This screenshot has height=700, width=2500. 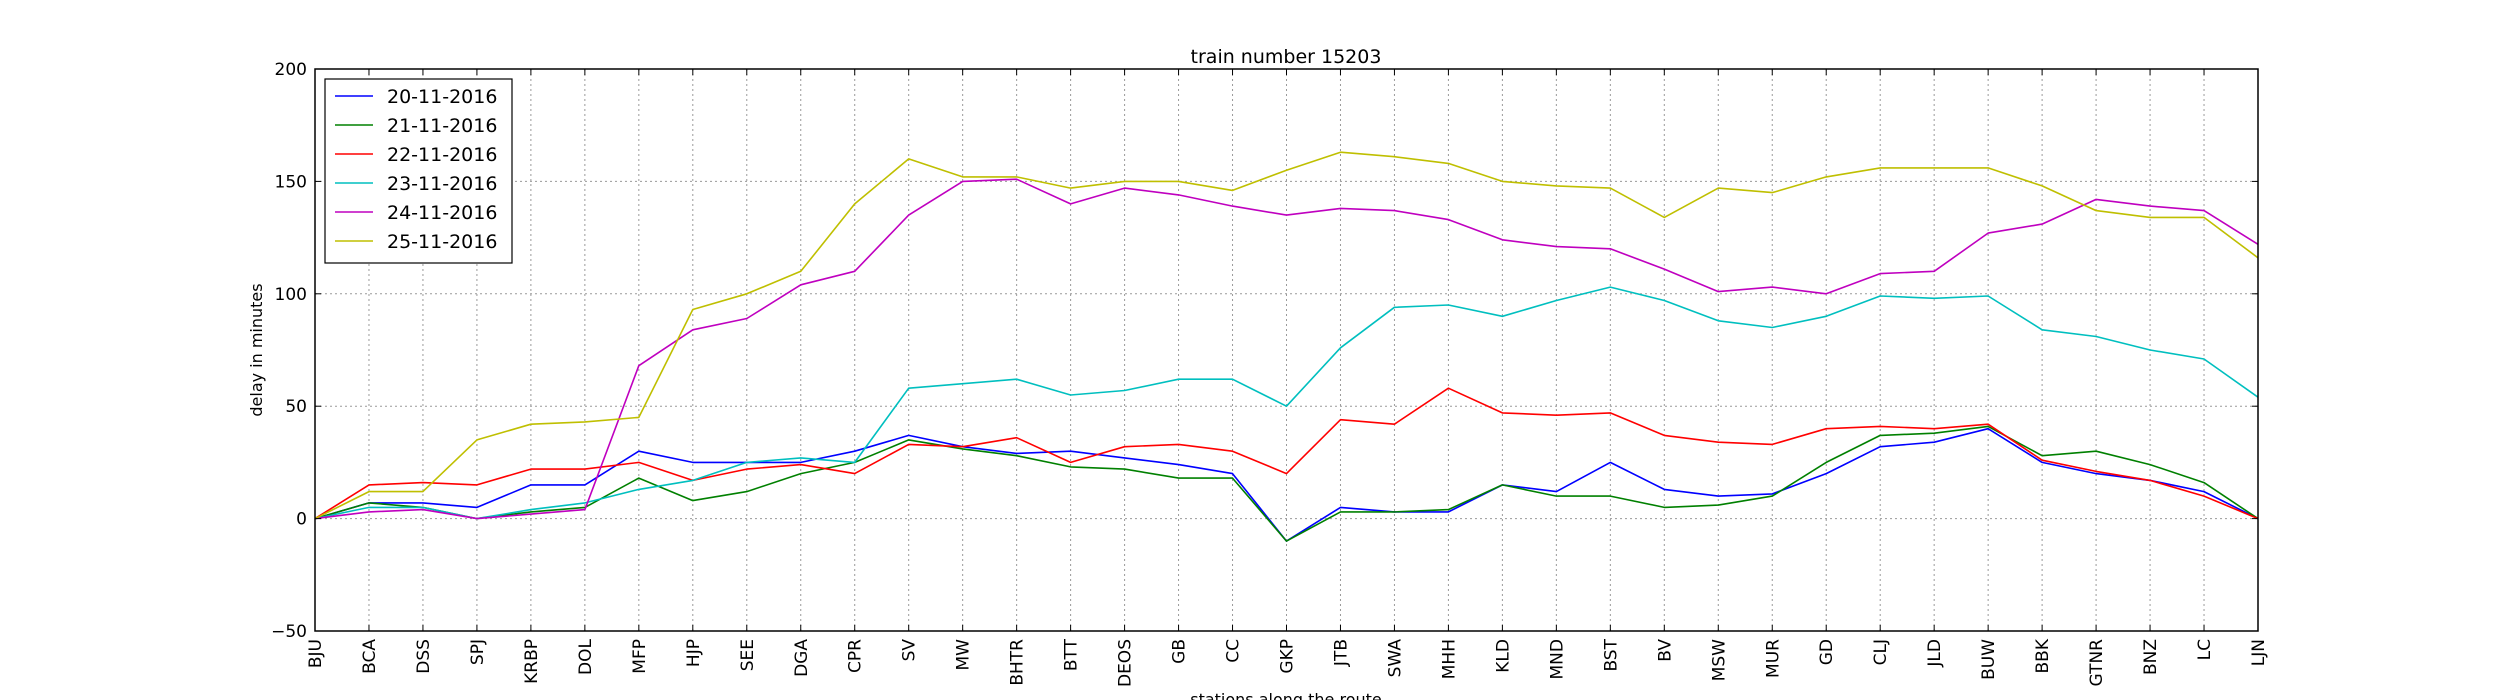 What do you see at coordinates (442, 242) in the screenshot?
I see `legend-label: 25-11-2016` at bounding box center [442, 242].